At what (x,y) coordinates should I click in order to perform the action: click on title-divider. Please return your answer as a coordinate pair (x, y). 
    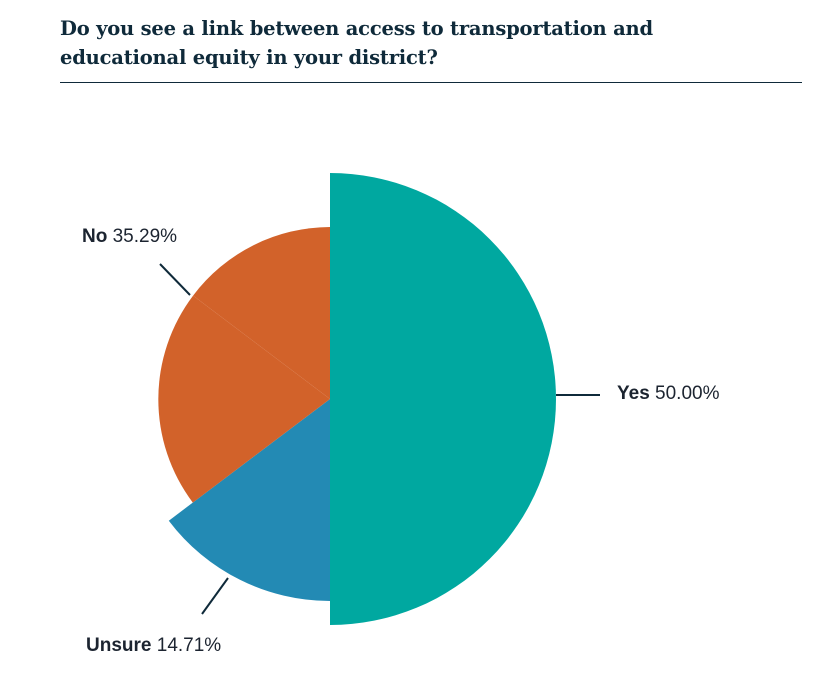
    Looking at the image, I should click on (431, 82).